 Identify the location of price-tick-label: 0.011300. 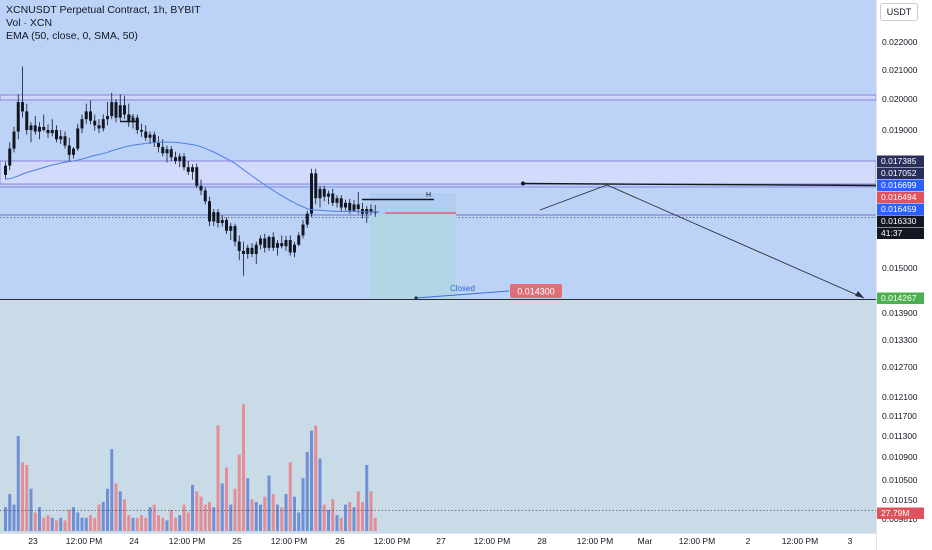
(899, 436).